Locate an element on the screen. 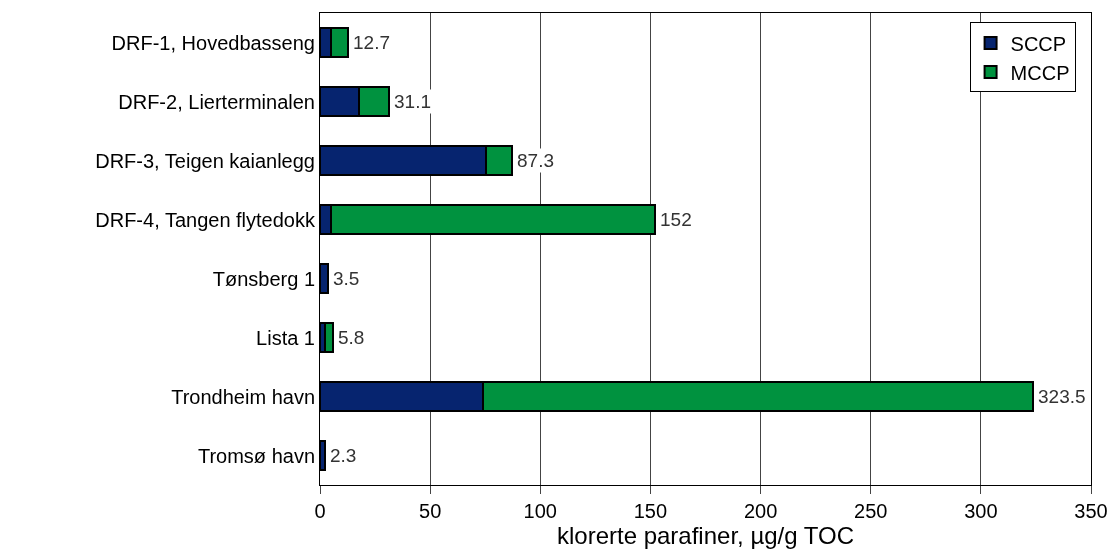 This screenshot has width=1120, height=557. legend-label: MCCP is located at coordinates (1040, 72).